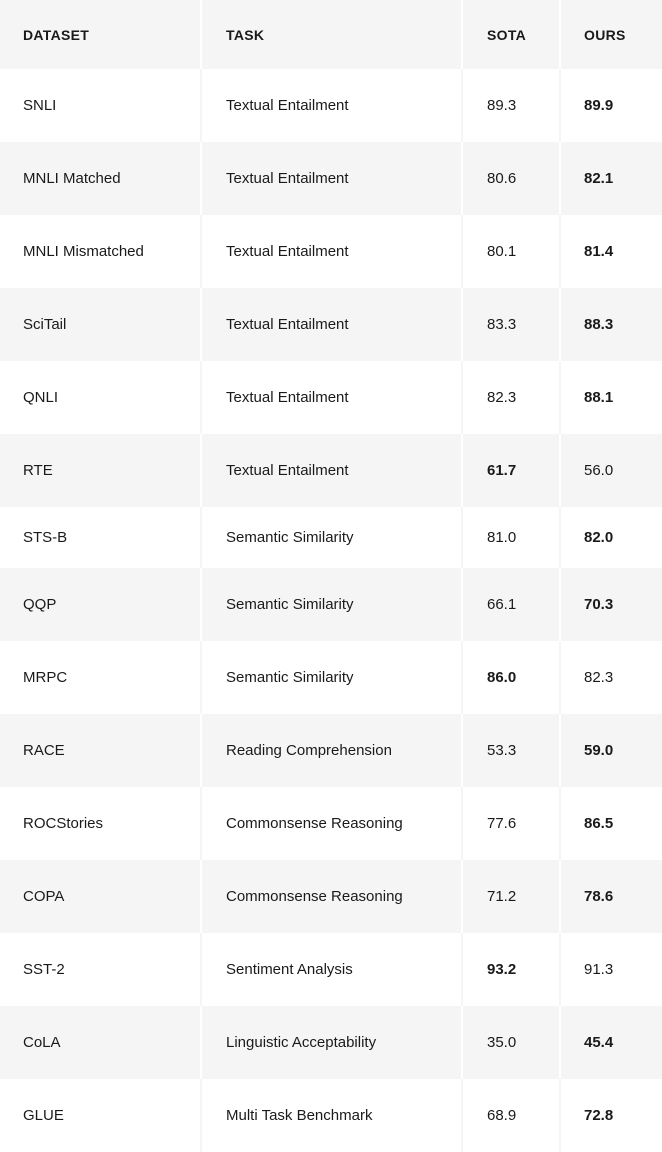 The width and height of the screenshot is (662, 1152). I want to click on table-row: SciTail Textual Entailment 83.3 88.3, so click(331, 324).